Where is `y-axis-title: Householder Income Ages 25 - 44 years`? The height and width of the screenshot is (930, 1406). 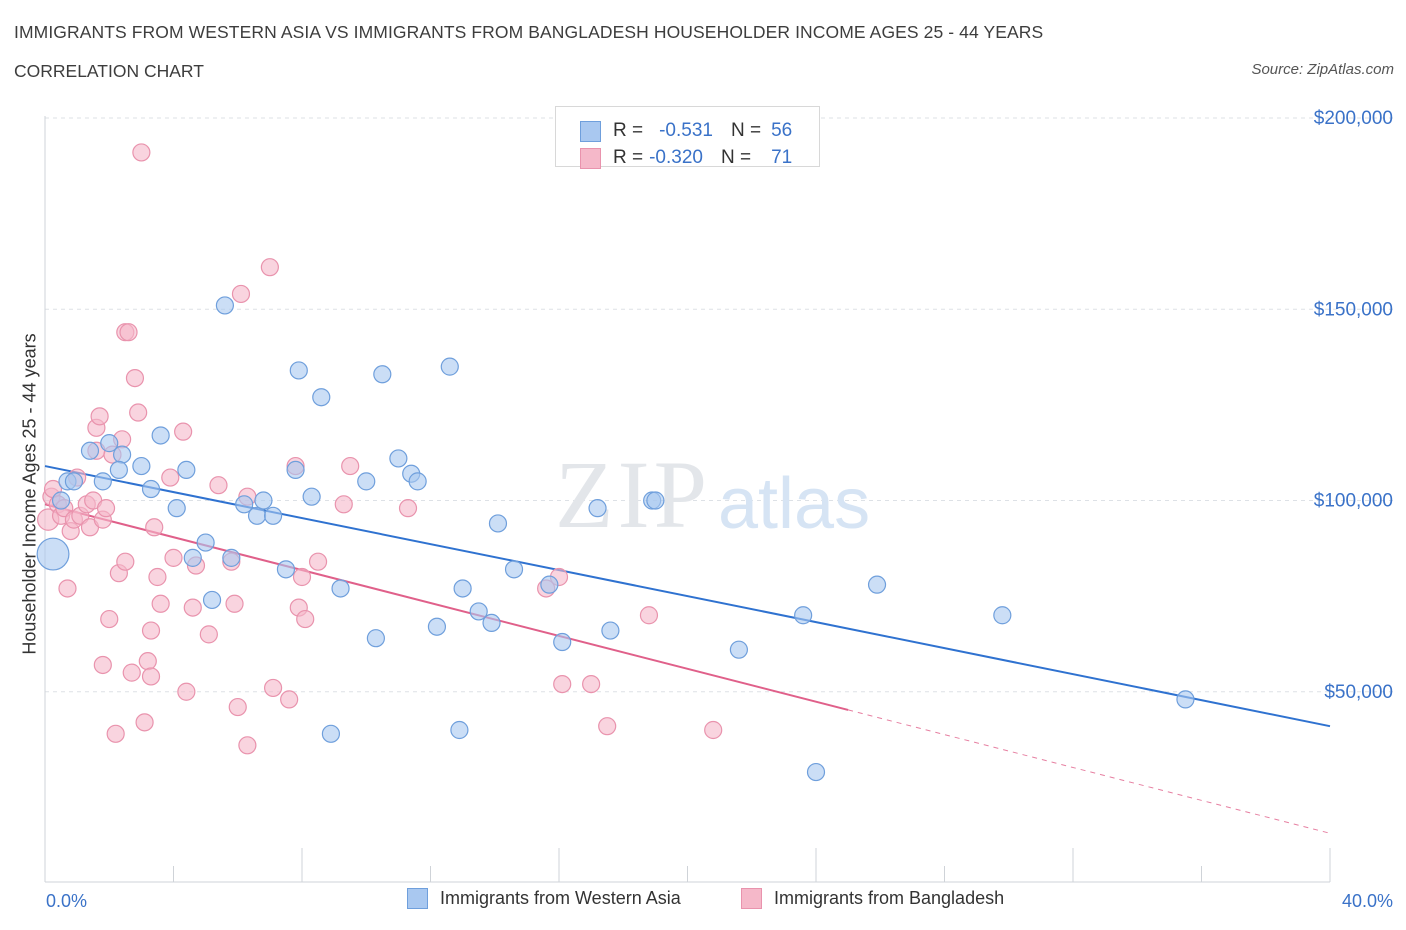
y-axis-title: Householder Income Ages 25 - 44 years is located at coordinates (29, 494).